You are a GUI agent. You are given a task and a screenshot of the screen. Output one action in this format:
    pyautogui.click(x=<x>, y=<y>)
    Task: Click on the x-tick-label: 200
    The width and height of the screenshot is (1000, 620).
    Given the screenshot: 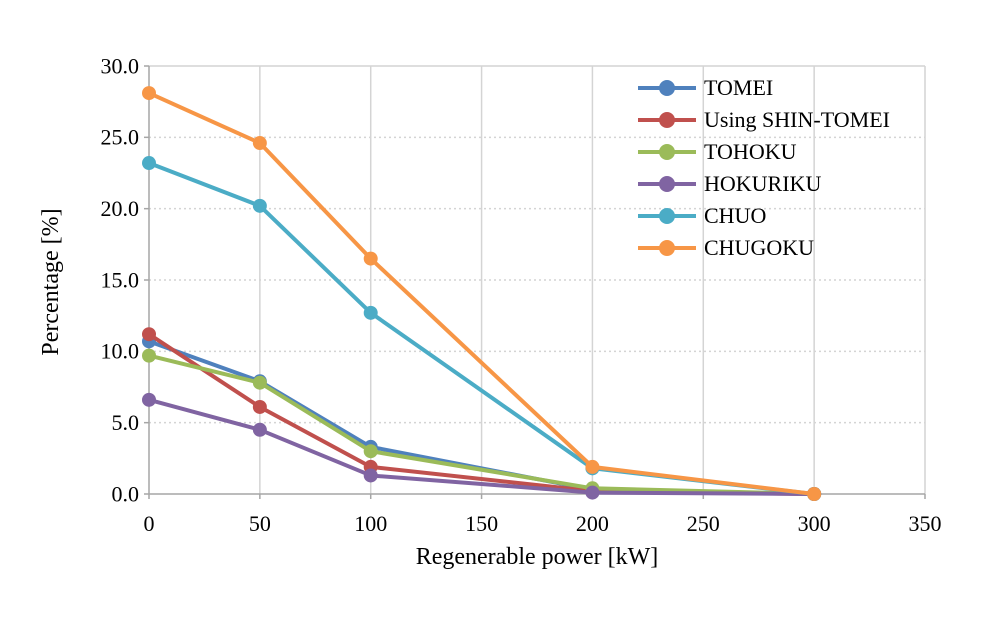 What is the action you would take?
    pyautogui.click(x=592, y=523)
    